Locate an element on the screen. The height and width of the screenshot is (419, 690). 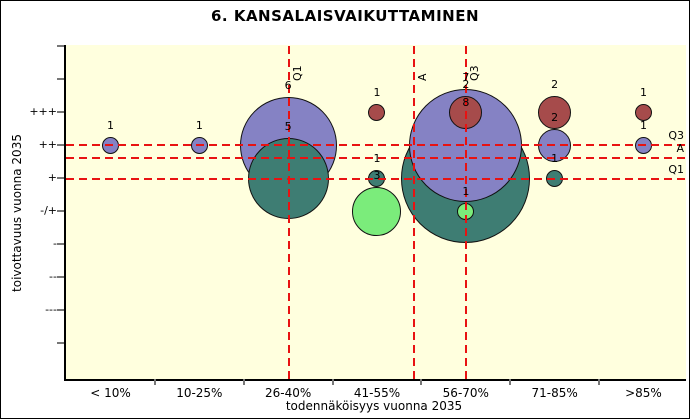
bubble-count-label: 7 is located at coordinates (466, 77).